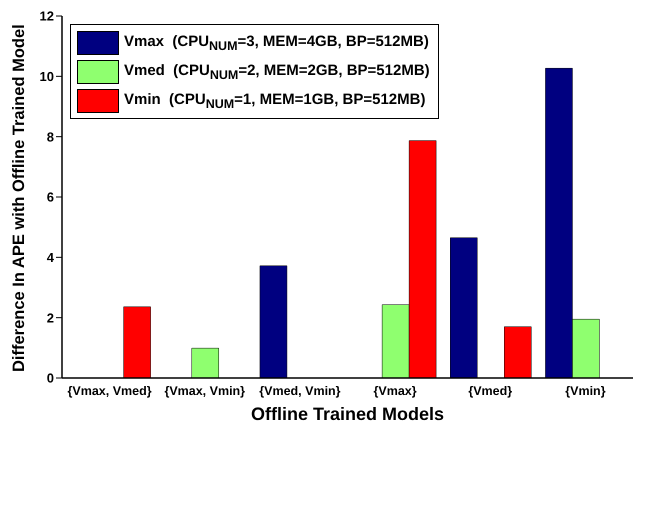 The width and height of the screenshot is (645, 525). Describe the element at coordinates (275, 100) in the screenshot. I see `legend-label: Vmin (CPU$_{NUM}$=1, MEM=1GB, BP=512MB)` at that location.